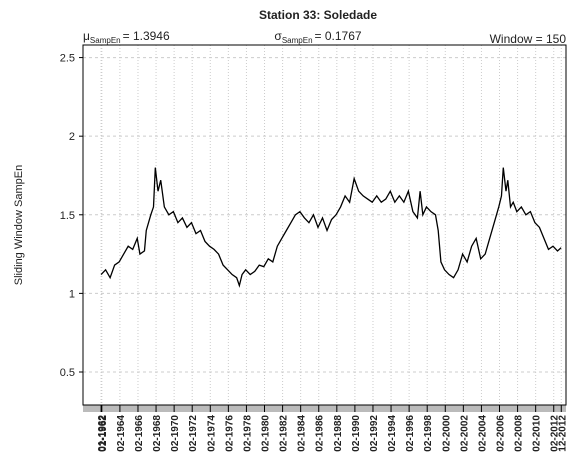  I want to click on annotation-text: Window = 150, so click(528, 39).